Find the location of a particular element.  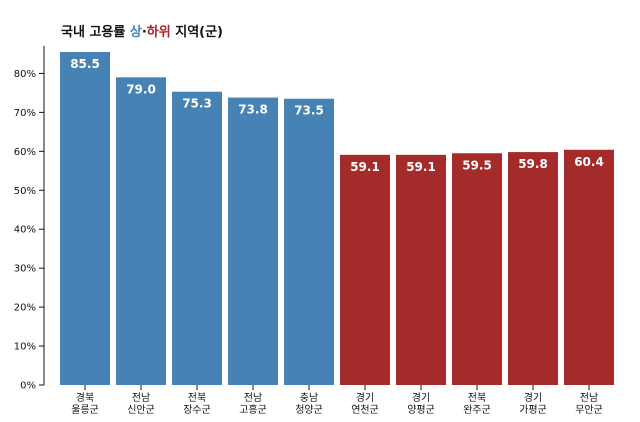

chart-title: 국내 고용률 상·하위 지역(군) is located at coordinates (142, 30).